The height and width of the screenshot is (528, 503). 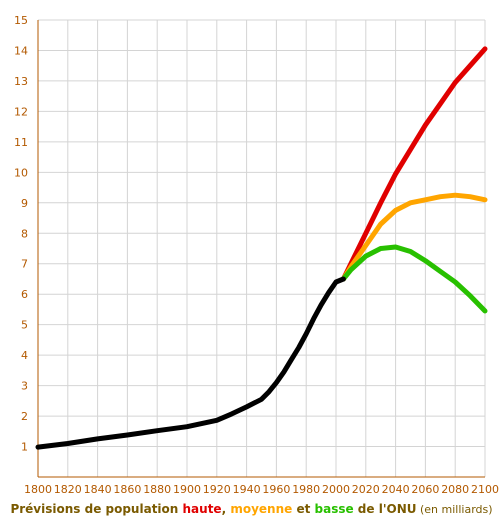 I want to click on caption-medium: moyenne, so click(x=261, y=509).